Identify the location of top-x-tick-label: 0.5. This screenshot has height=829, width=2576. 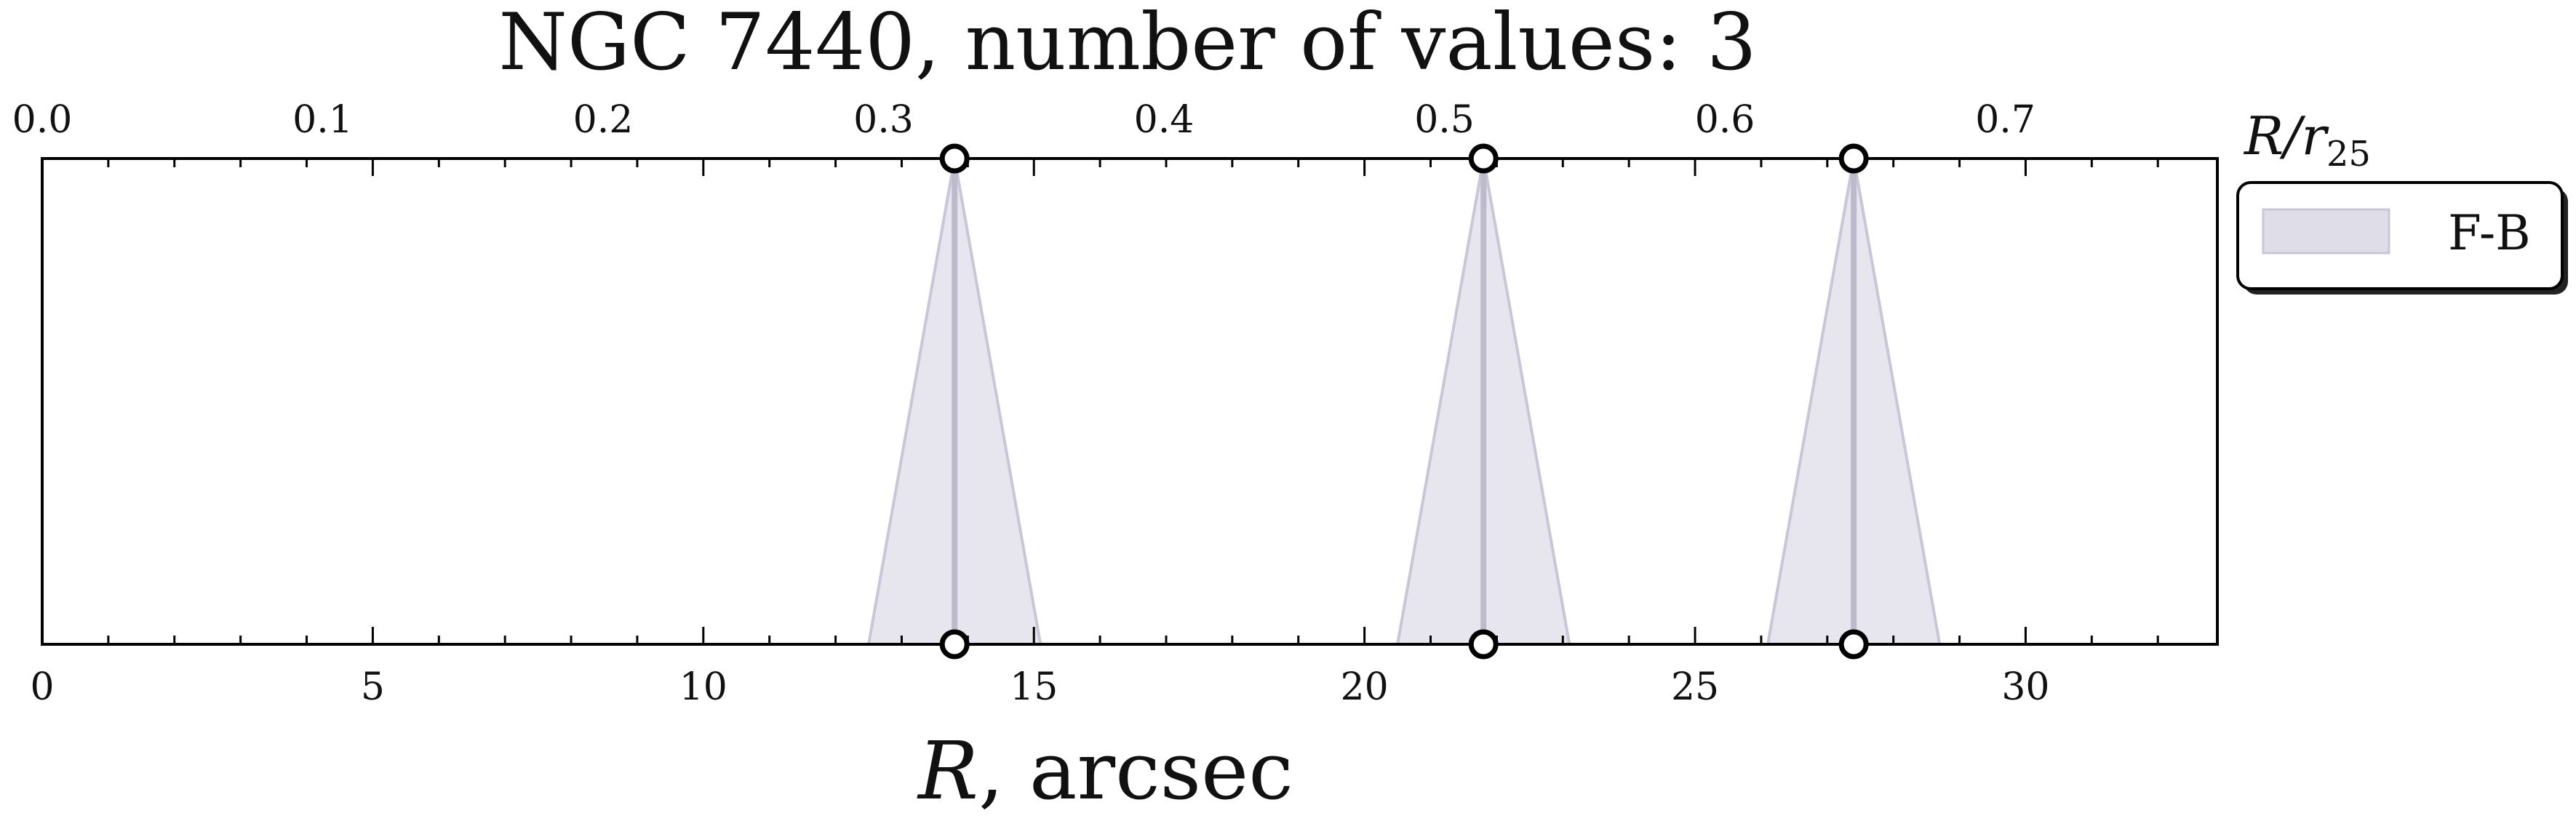
(1444, 120).